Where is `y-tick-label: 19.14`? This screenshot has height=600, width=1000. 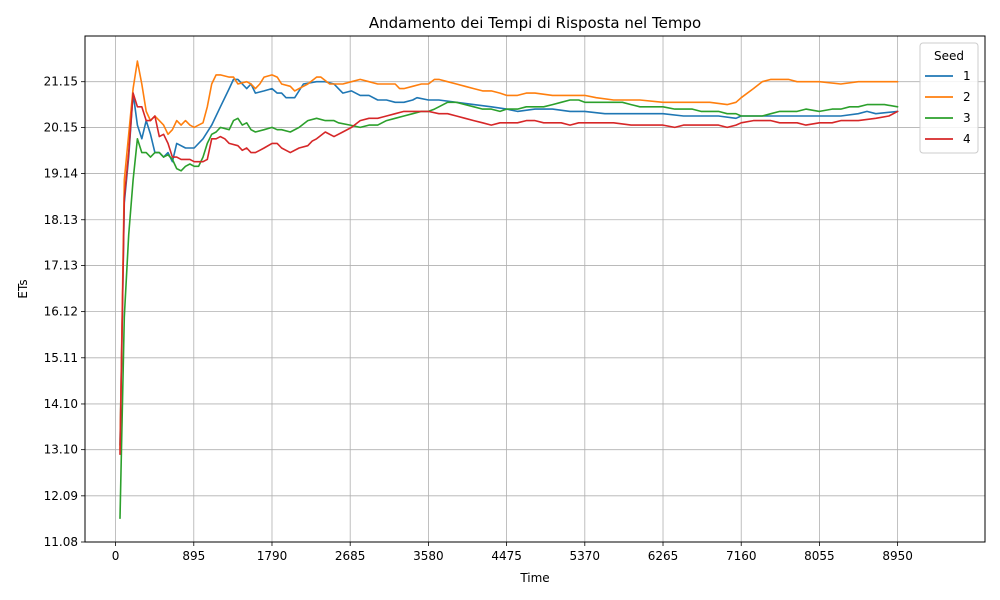 y-tick-label: 19.14 is located at coordinates (61, 174).